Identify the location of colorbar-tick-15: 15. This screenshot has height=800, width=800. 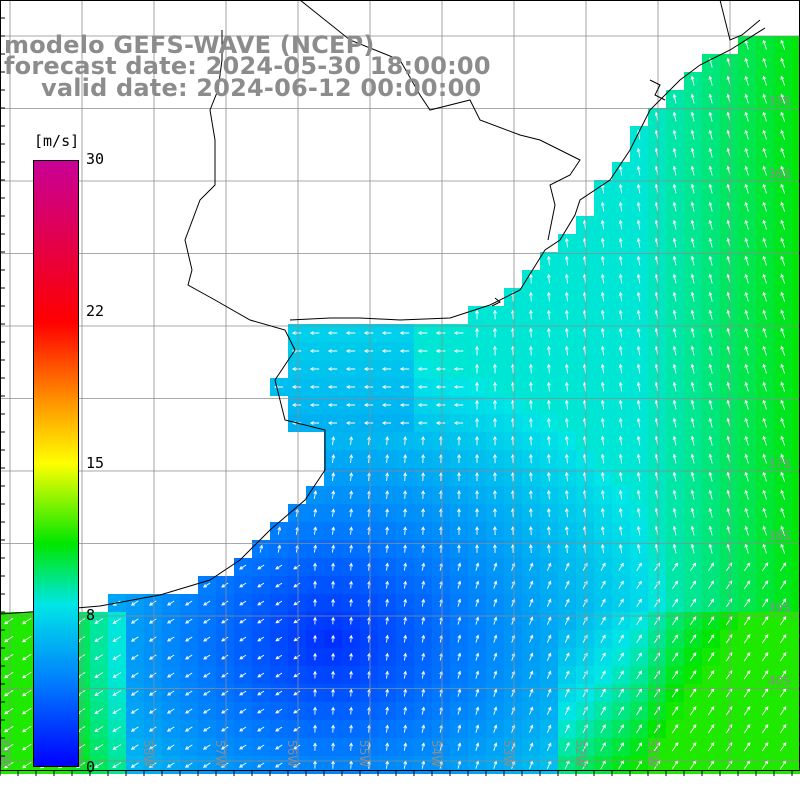
(95, 463).